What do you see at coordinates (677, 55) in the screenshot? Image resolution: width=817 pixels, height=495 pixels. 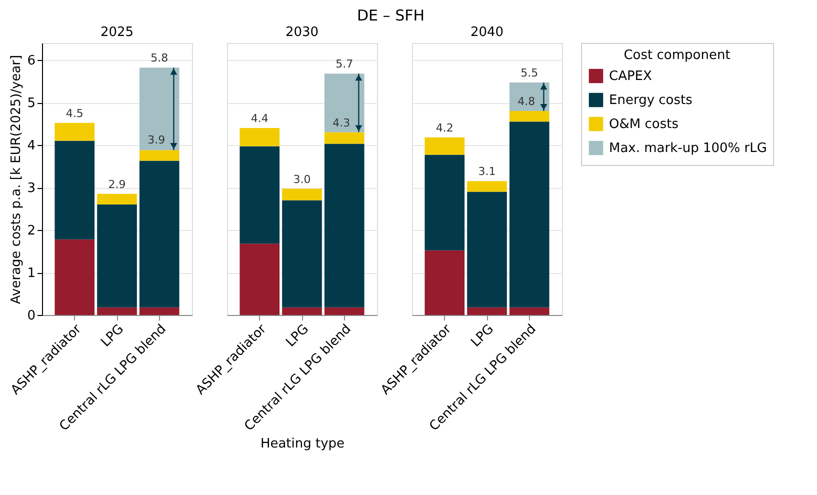 I see `legend-title: Cost component` at bounding box center [677, 55].